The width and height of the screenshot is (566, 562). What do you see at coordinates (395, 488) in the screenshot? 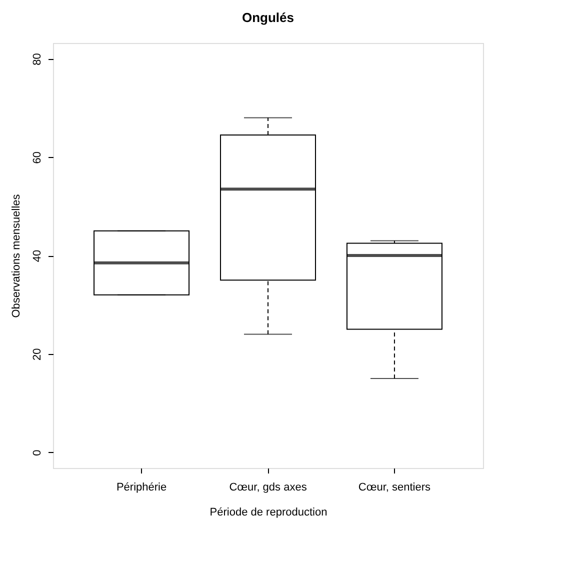
I see `x-tick-label: Cœur, sentiers` at bounding box center [395, 488].